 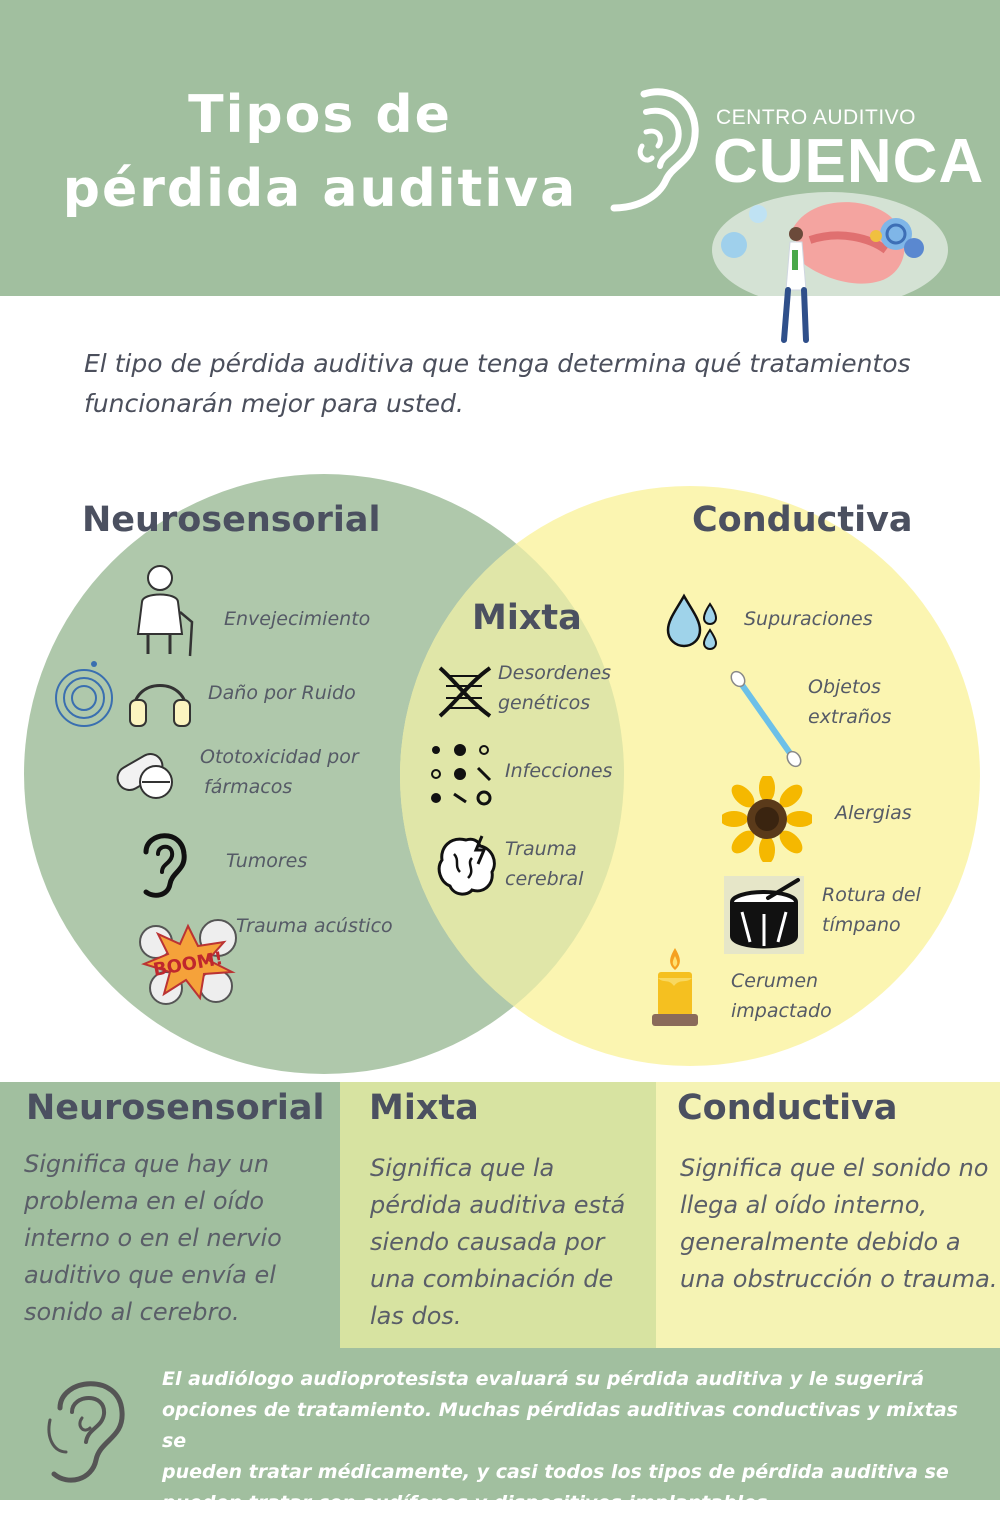 I want to click on dna-icon, so click(x=465, y=692).